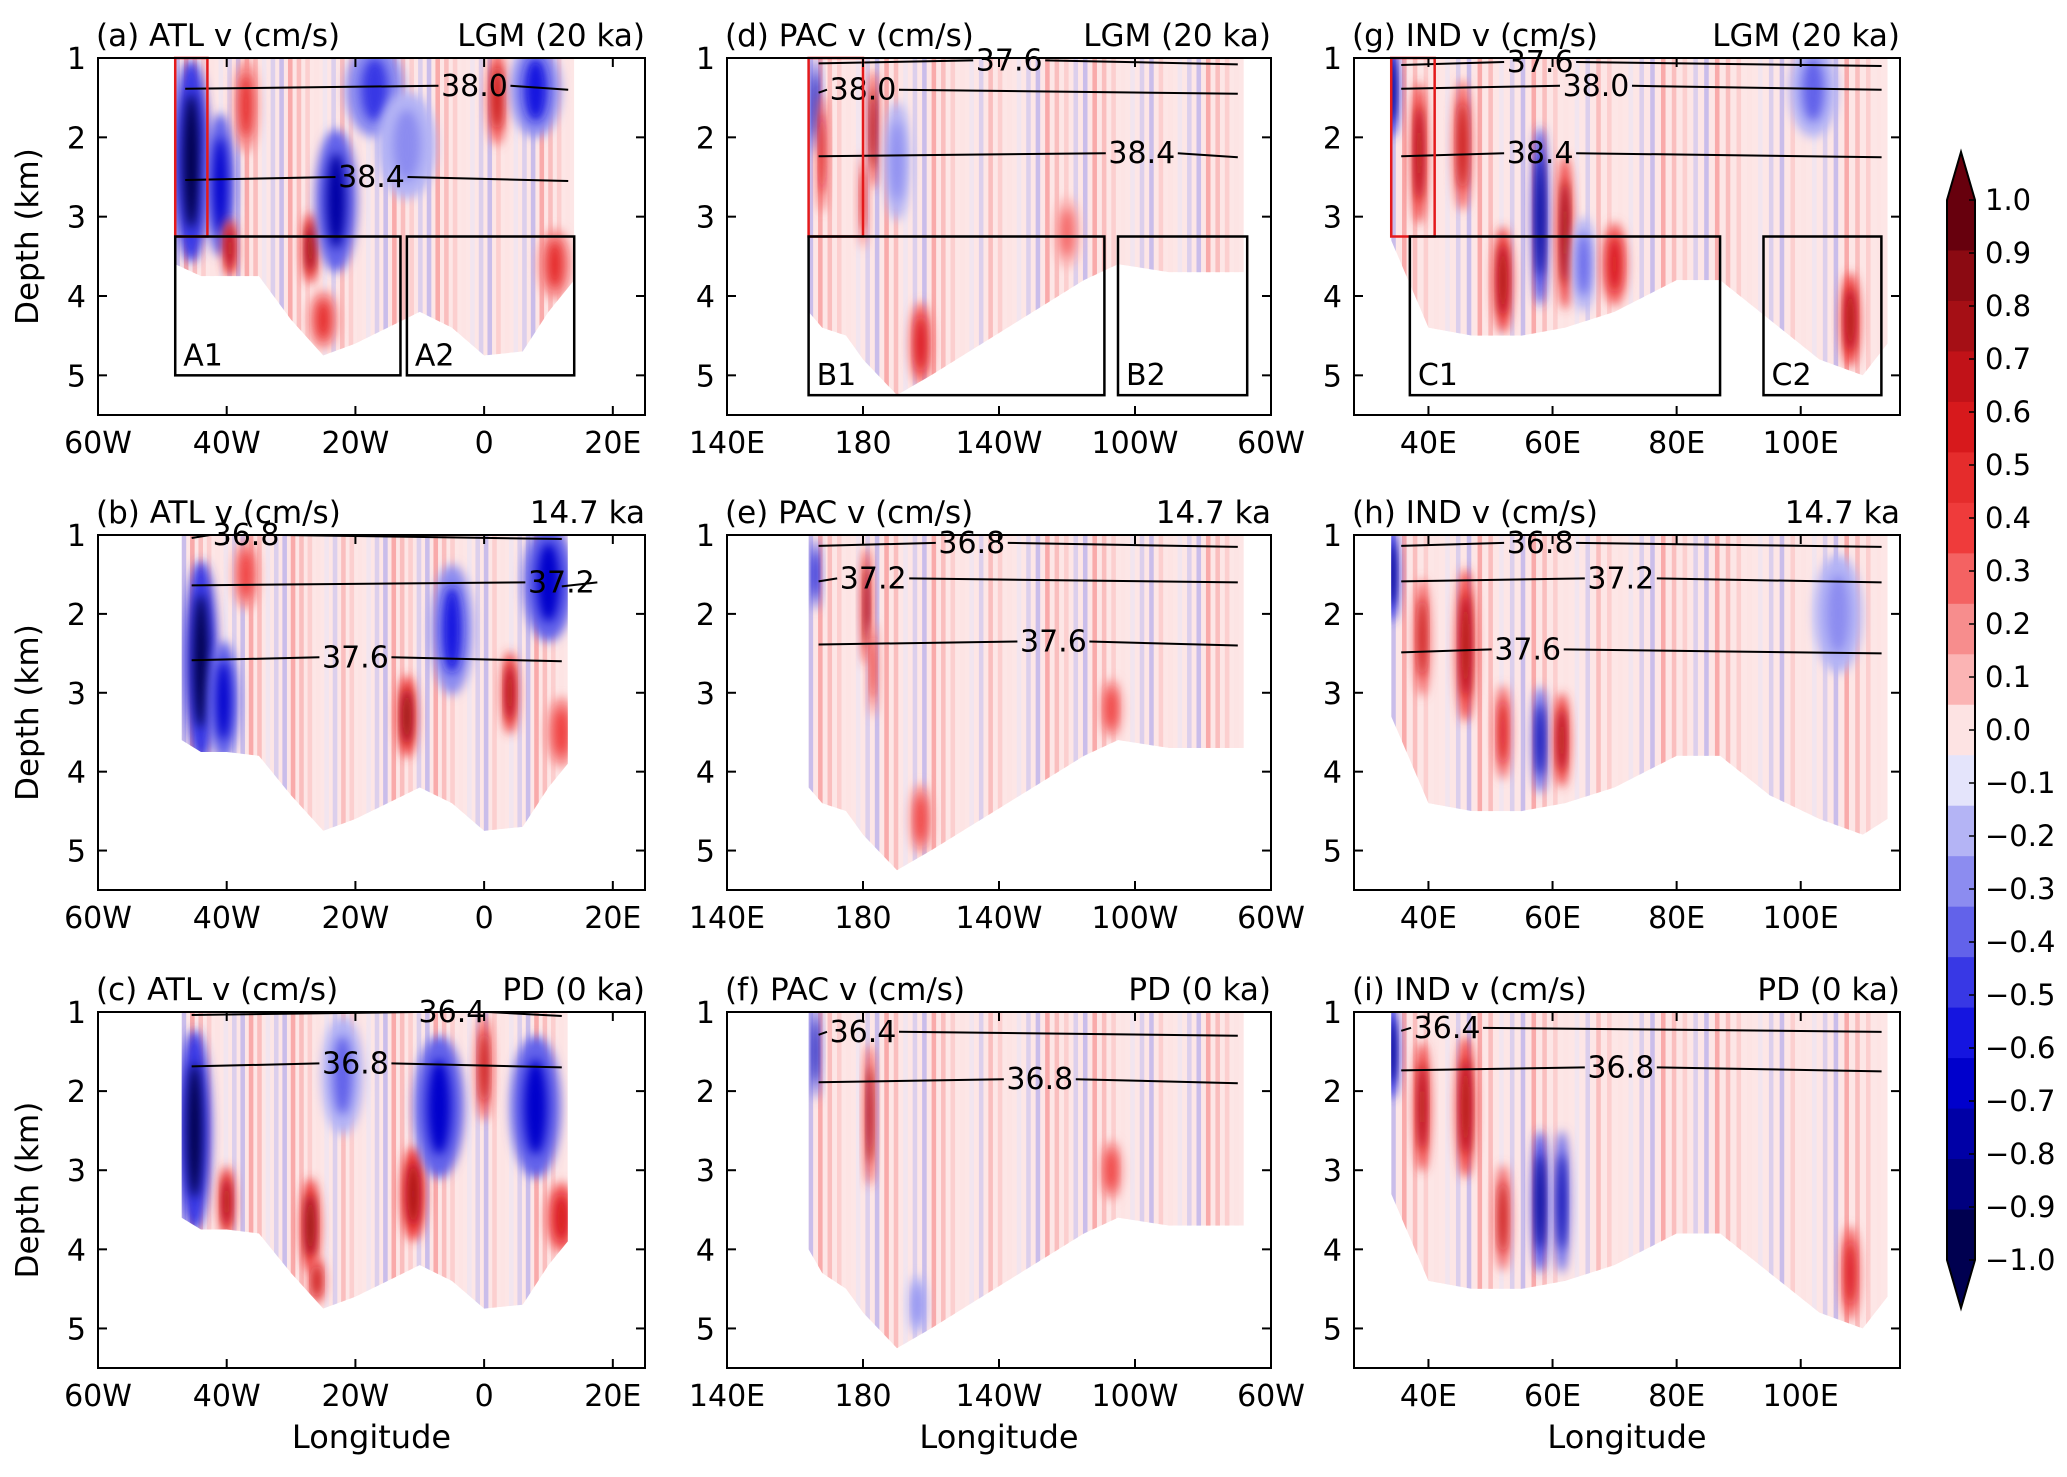 The height and width of the screenshot is (1477, 2067). I want to click on region-box-a1, so click(287, 306).